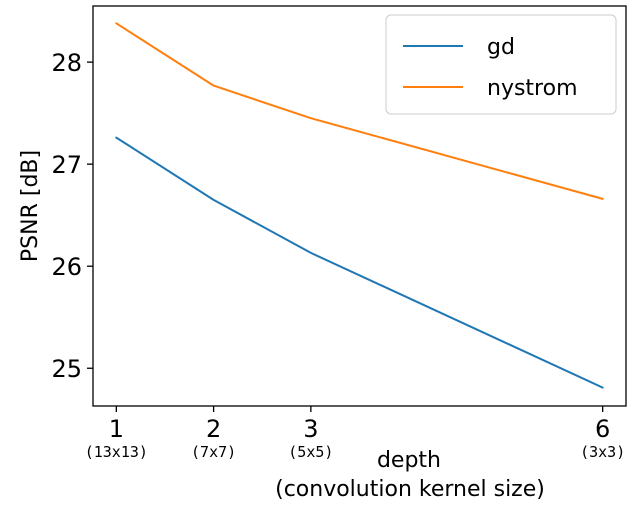 The height and width of the screenshot is (509, 633). What do you see at coordinates (116, 429) in the screenshot?
I see `x-tick-label: 1` at bounding box center [116, 429].